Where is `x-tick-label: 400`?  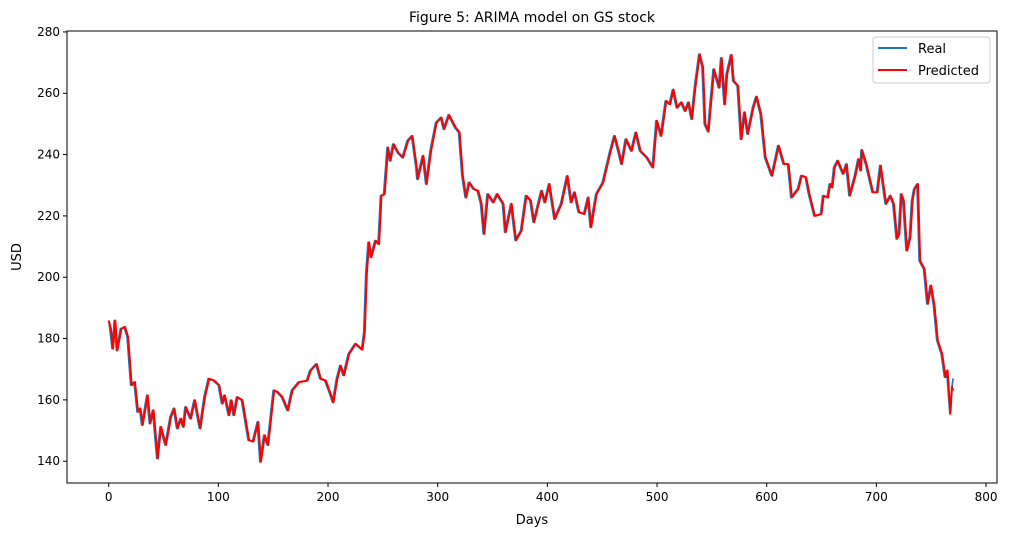 x-tick-label: 400 is located at coordinates (547, 497).